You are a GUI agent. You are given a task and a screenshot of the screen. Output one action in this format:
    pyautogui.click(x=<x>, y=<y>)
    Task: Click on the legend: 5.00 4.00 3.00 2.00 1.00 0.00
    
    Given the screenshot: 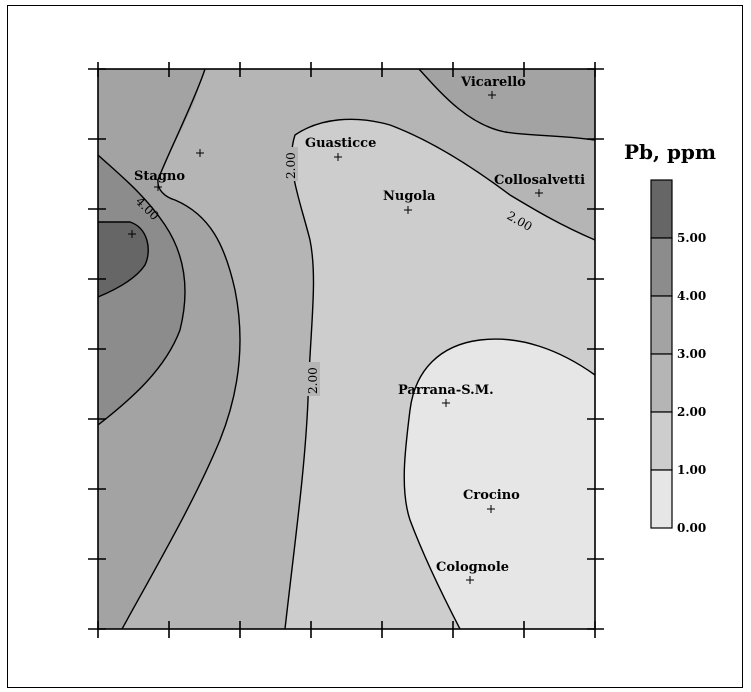 What is the action you would take?
    pyautogui.click(x=678, y=357)
    